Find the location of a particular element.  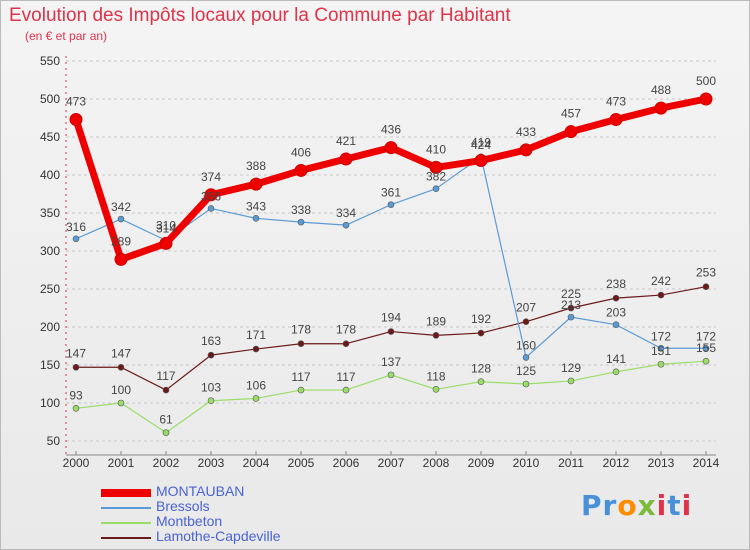

data-label: 310 is located at coordinates (166, 225).